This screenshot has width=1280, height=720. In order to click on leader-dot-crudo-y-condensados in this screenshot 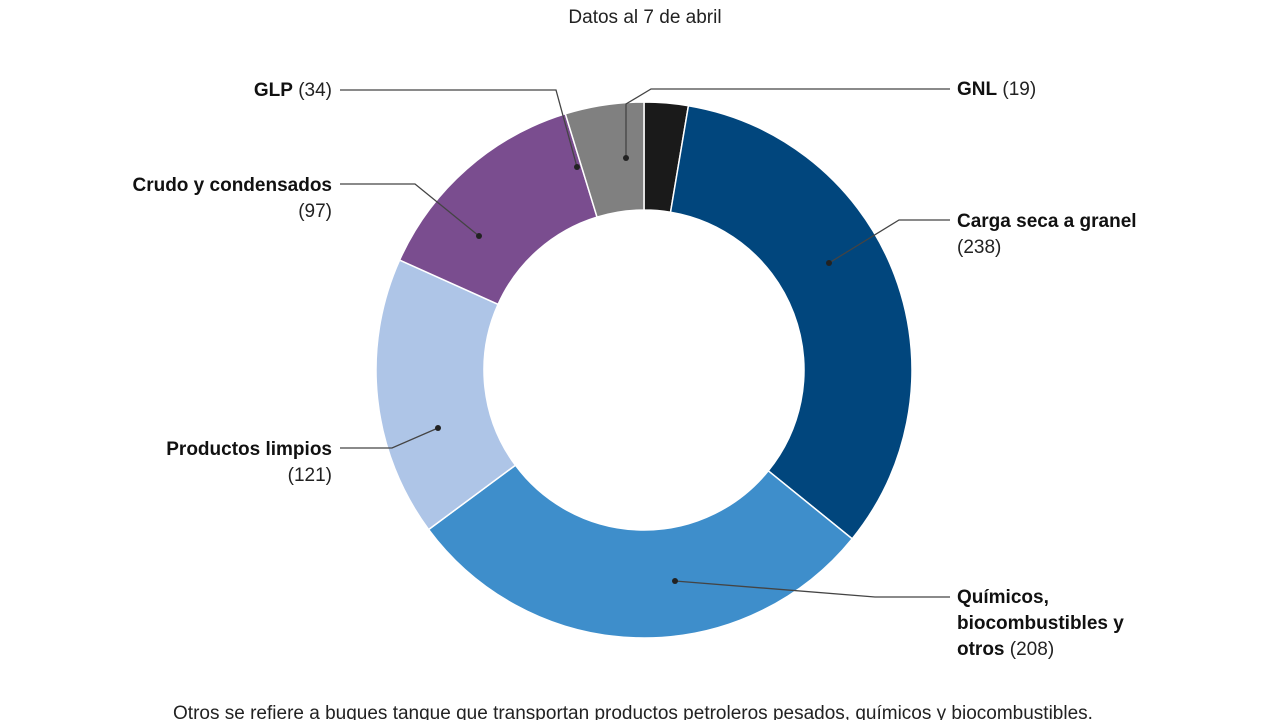, I will do `click(479, 236)`.